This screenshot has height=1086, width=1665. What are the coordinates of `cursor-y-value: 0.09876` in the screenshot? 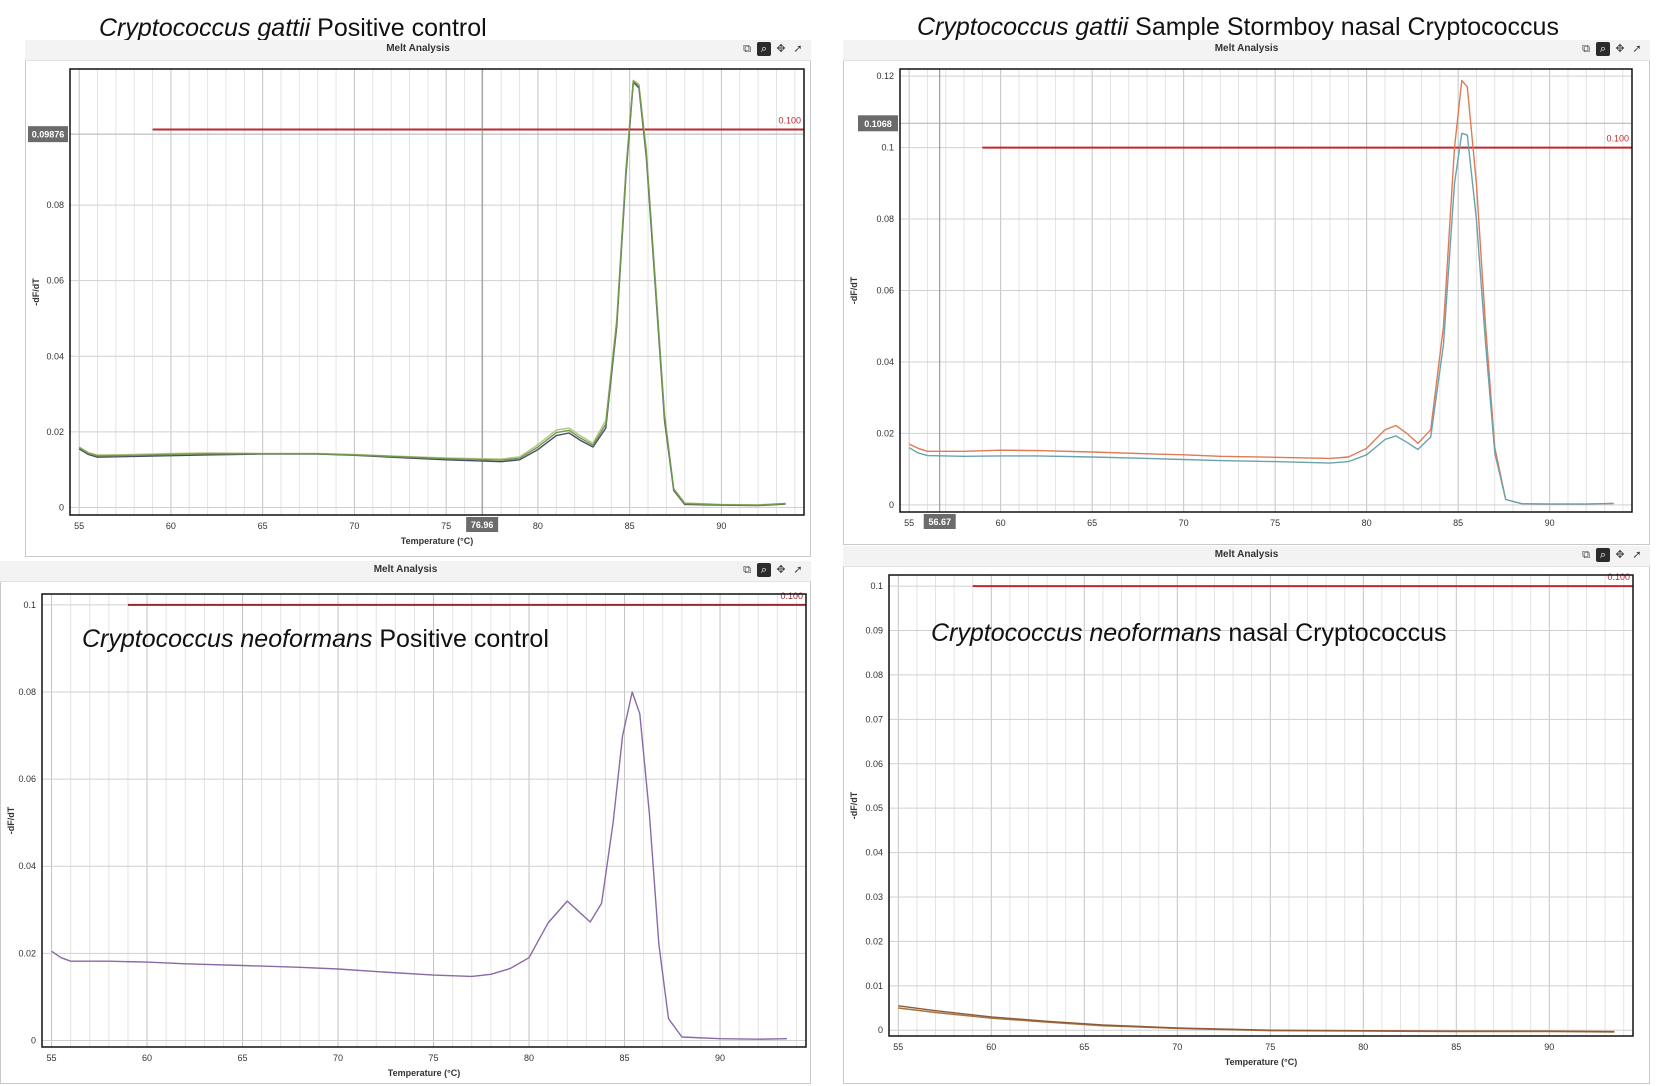 It's located at (48, 135).